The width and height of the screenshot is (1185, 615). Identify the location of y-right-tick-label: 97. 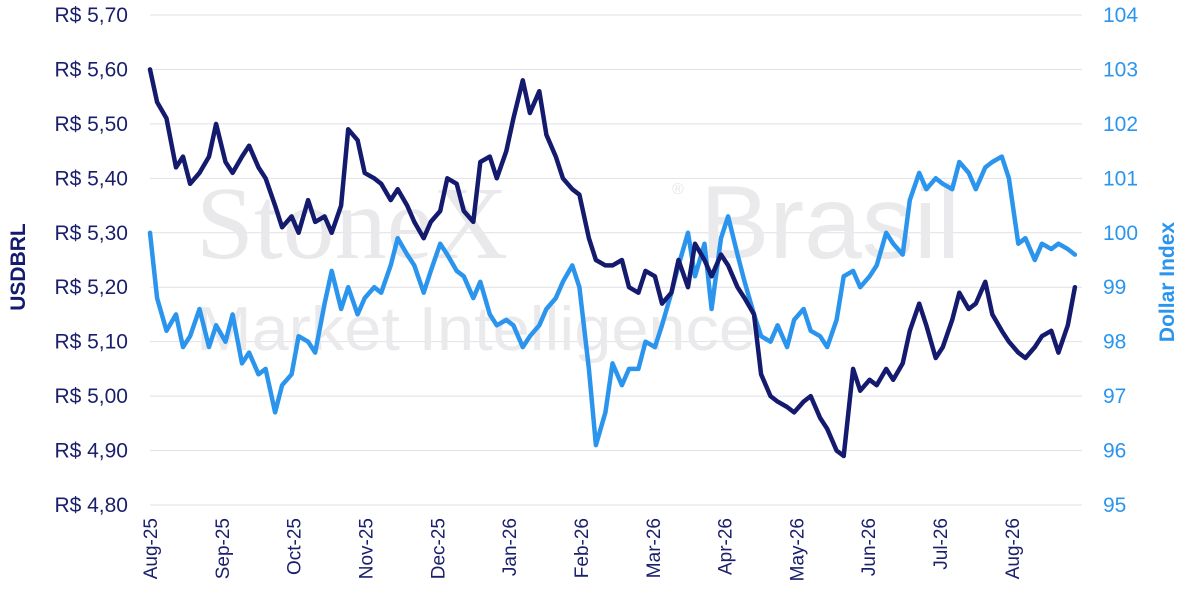
(1114, 396).